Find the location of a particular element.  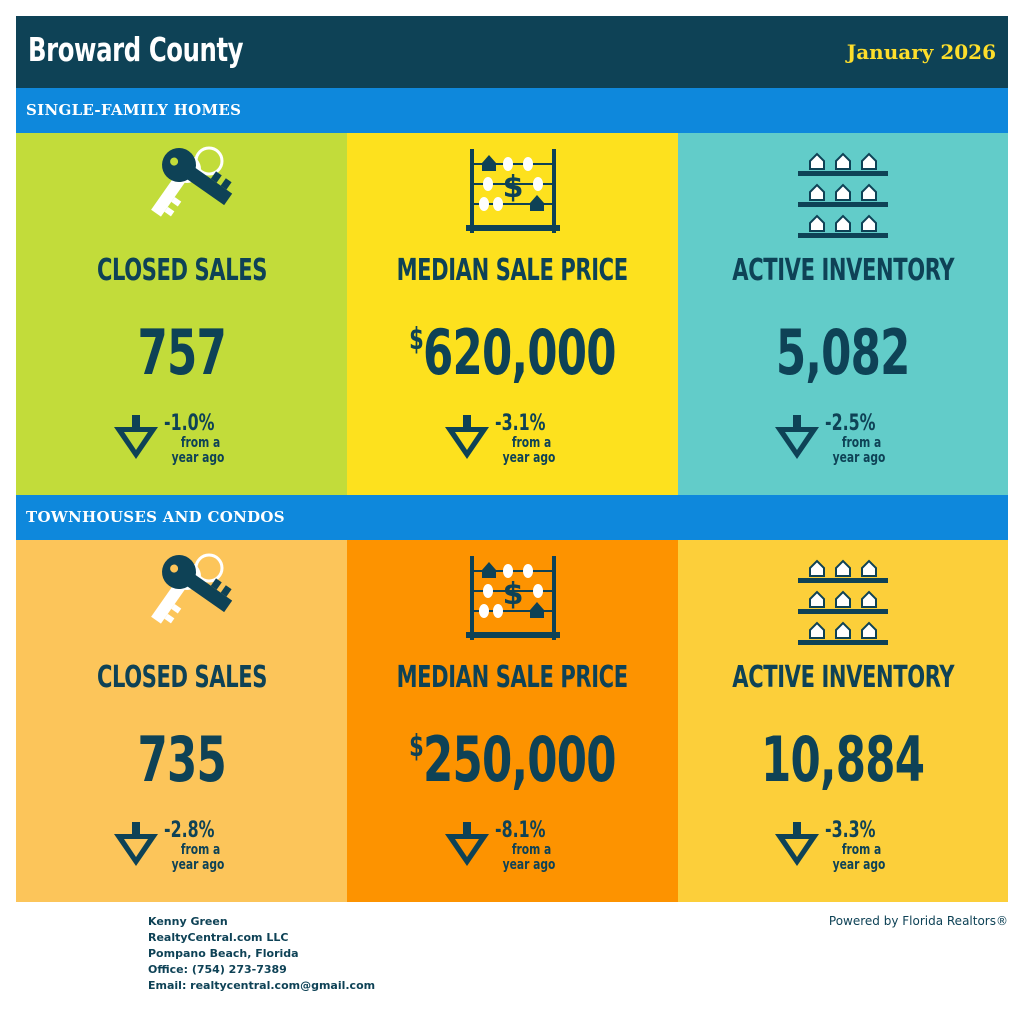

change-indicator: -8.1% from a year ago is located at coordinates (513, 848).